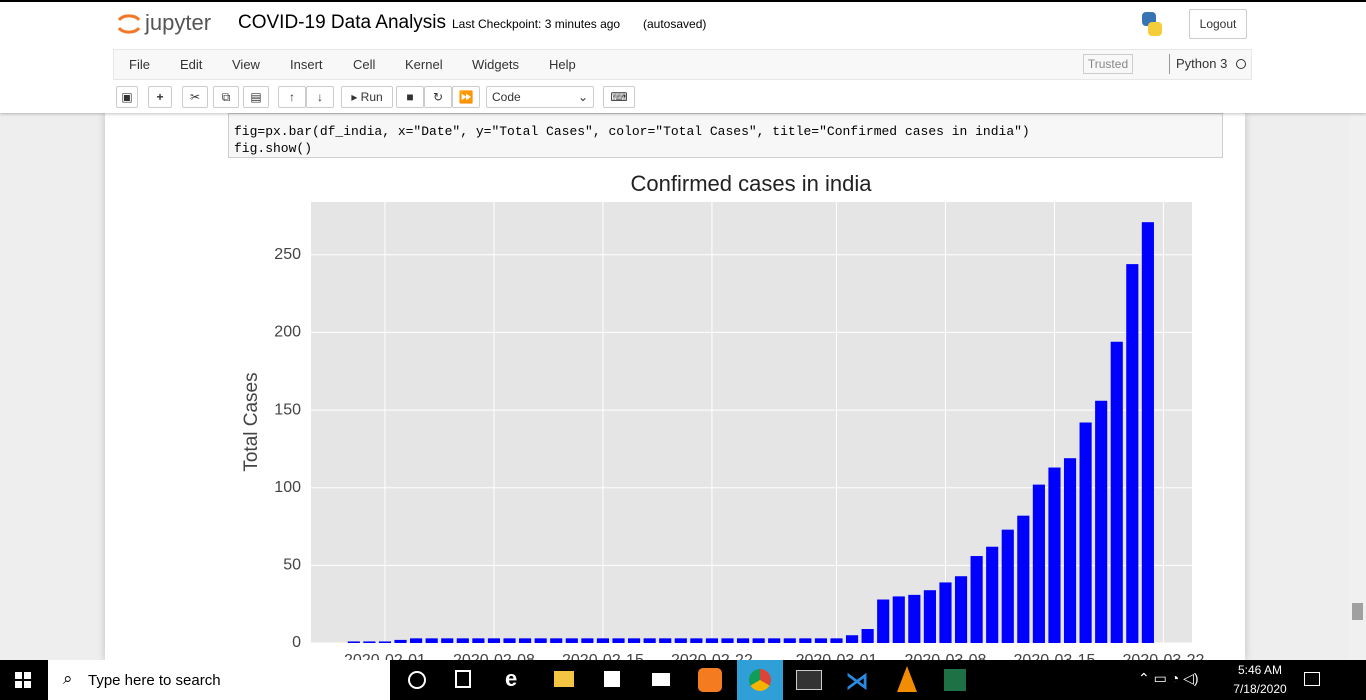 The image size is (1366, 700). Describe the element at coordinates (296, 642) in the screenshot. I see `y-tick-label: 0` at that location.